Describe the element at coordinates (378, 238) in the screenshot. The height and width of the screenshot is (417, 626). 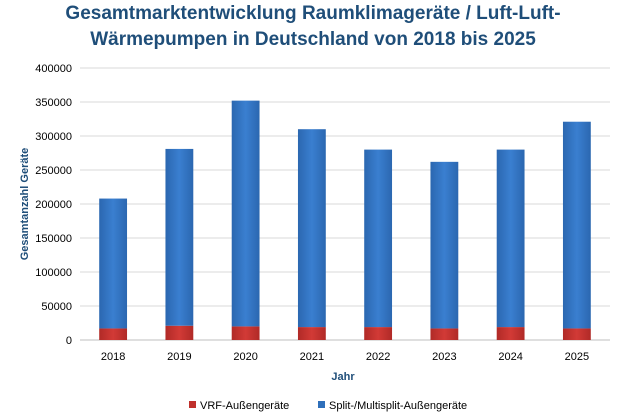
I see `bar-split-2022` at that location.